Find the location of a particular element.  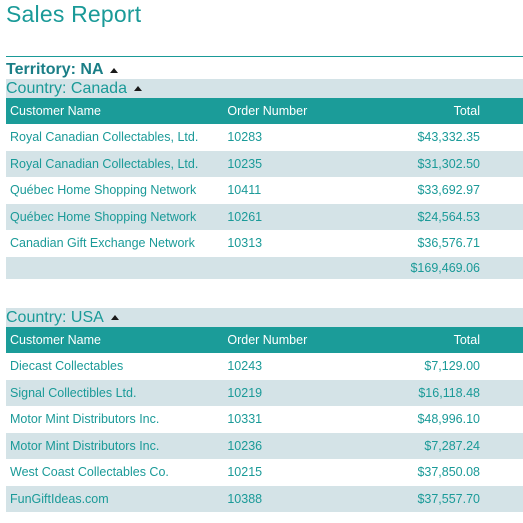

total-cell: $7,287.24 is located at coordinates (452, 445).